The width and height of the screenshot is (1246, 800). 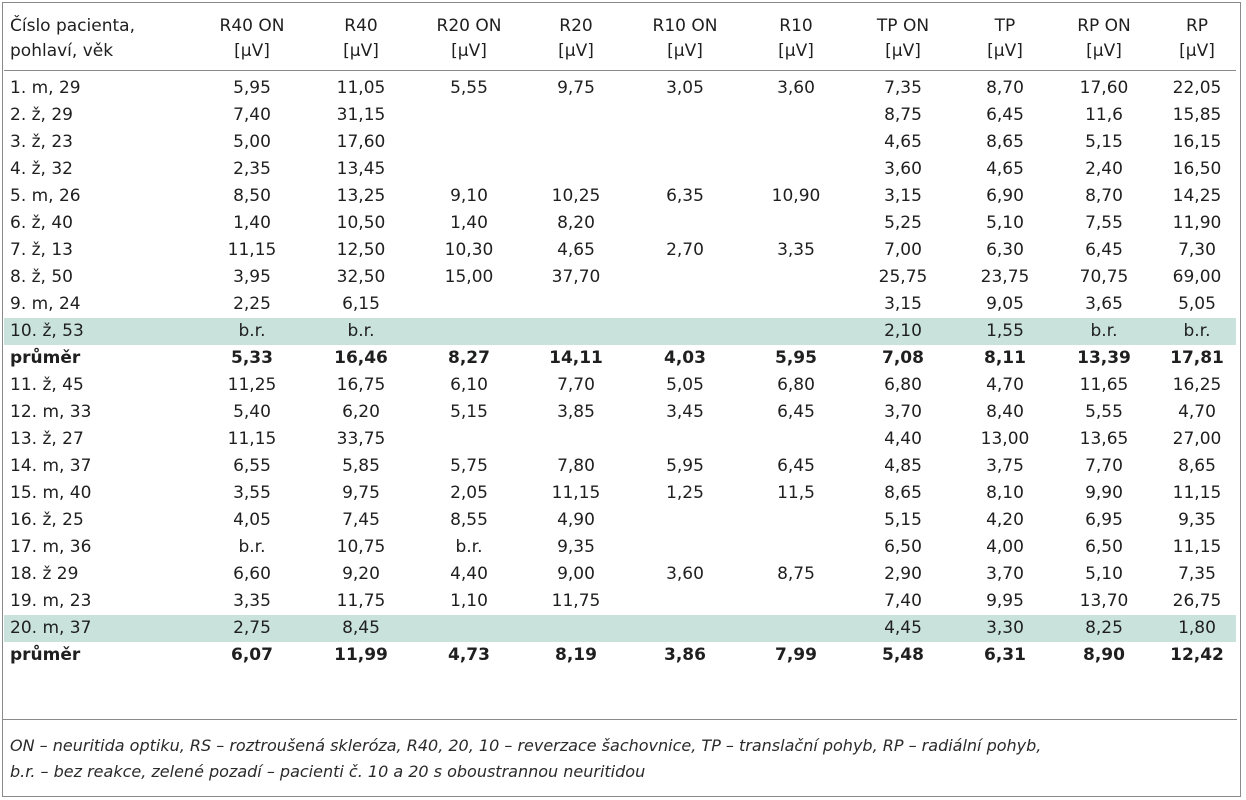 What do you see at coordinates (41, 169) in the screenshot?
I see `row-label-cell: 4. ž, 32` at bounding box center [41, 169].